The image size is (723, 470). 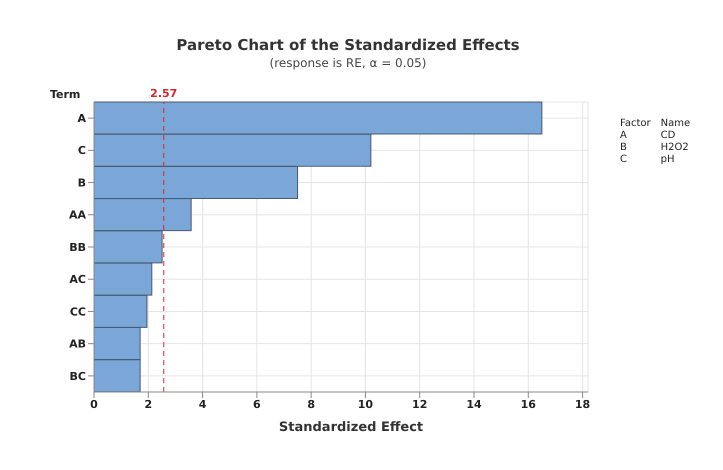 I want to click on text: C, so click(x=624, y=160).